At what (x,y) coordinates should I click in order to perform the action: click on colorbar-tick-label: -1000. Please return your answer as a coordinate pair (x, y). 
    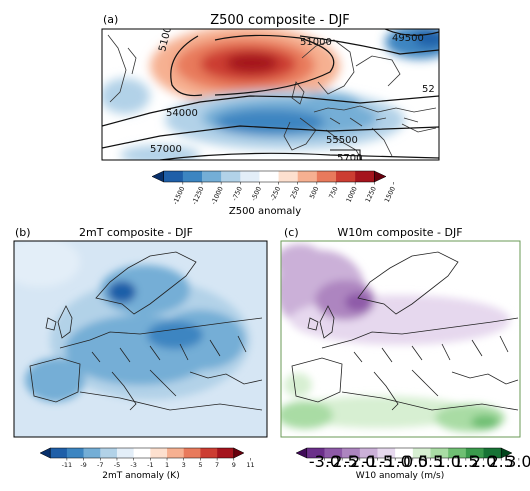
    Looking at the image, I should click on (217, 195).